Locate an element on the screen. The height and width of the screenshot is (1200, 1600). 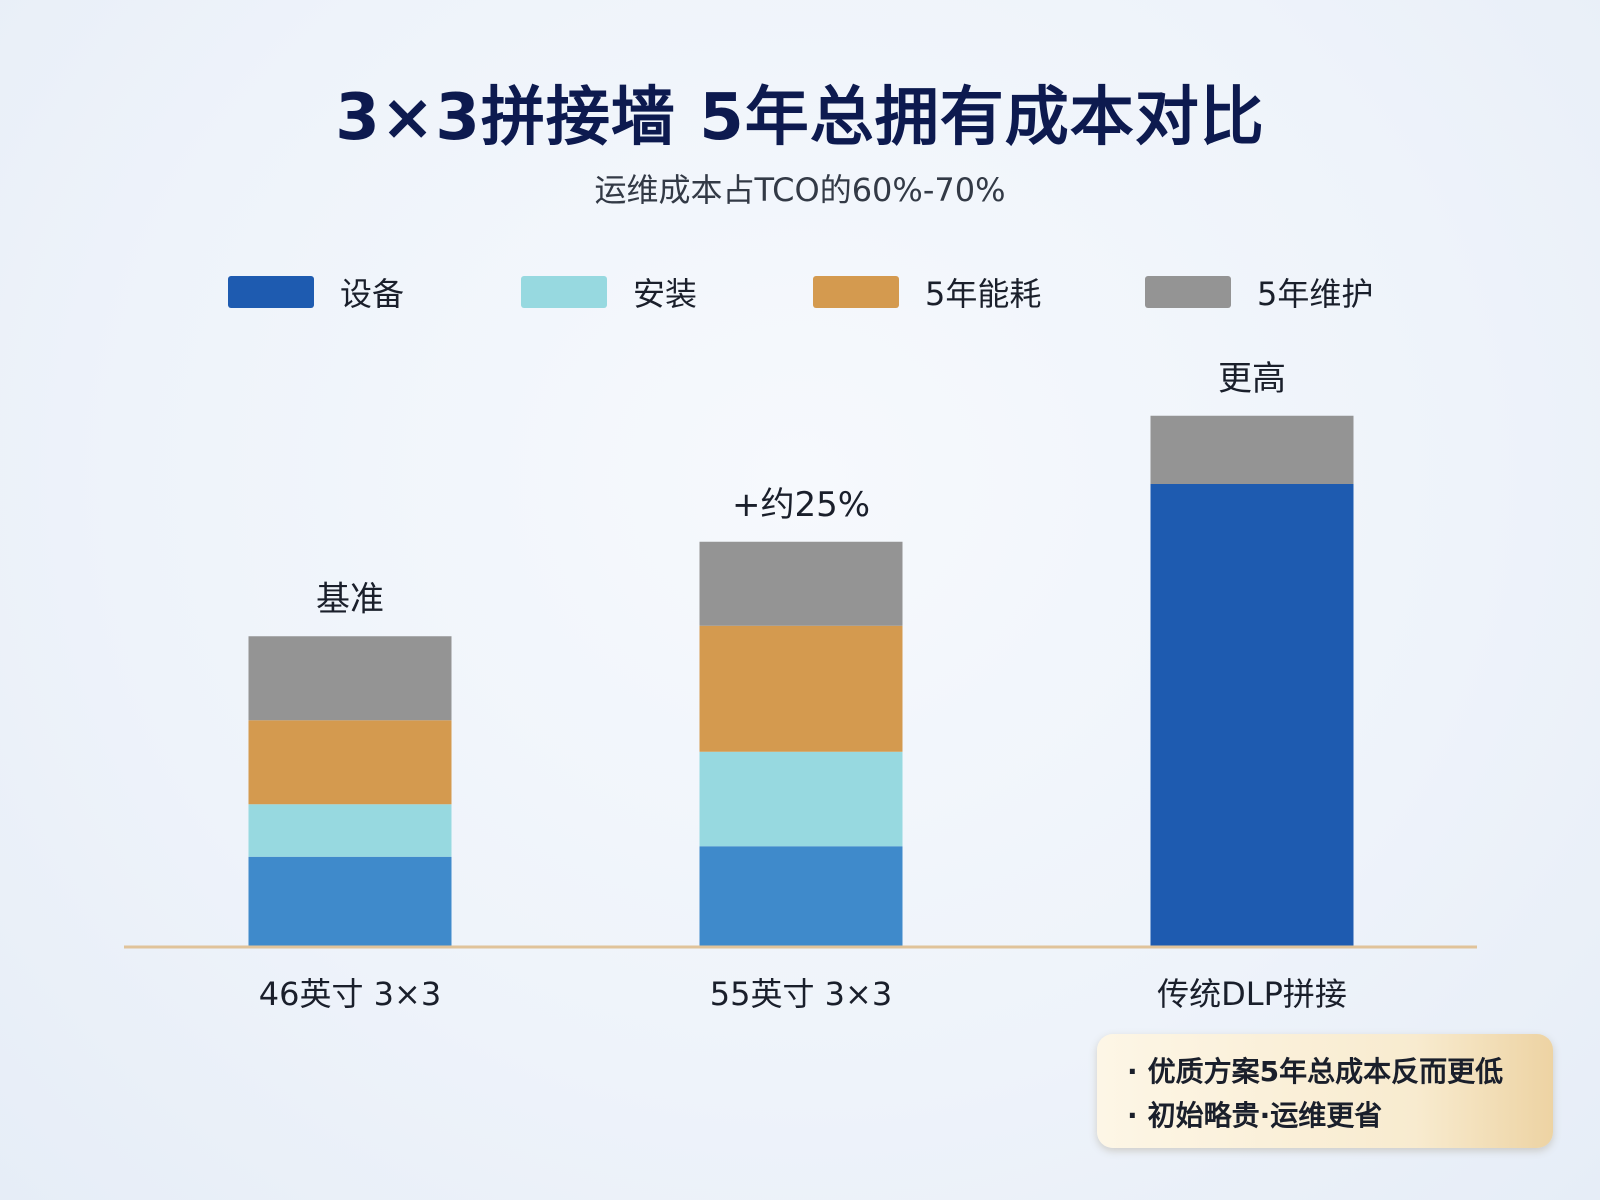
legend-label-maintenance: 5年维护 is located at coordinates (1315, 294).